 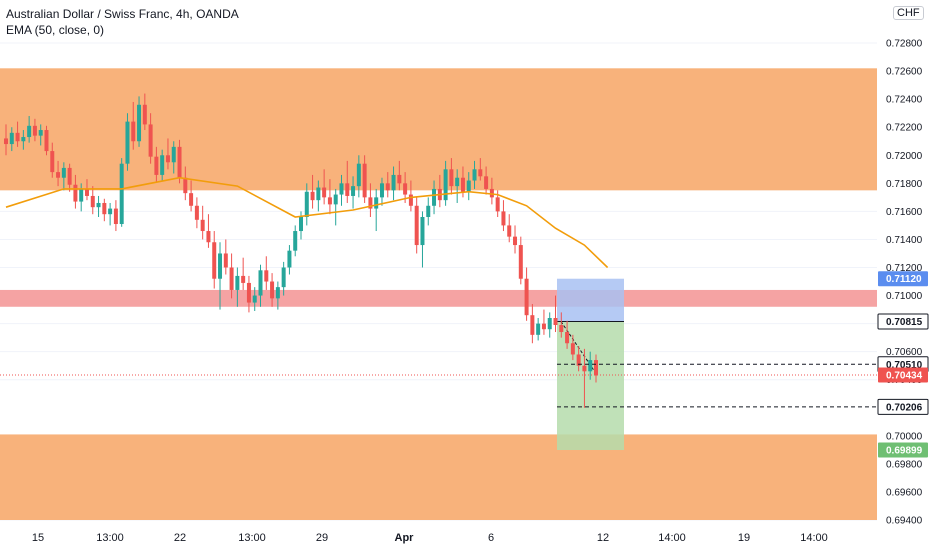 I want to click on price-badge-stop, so click(x=903, y=279).